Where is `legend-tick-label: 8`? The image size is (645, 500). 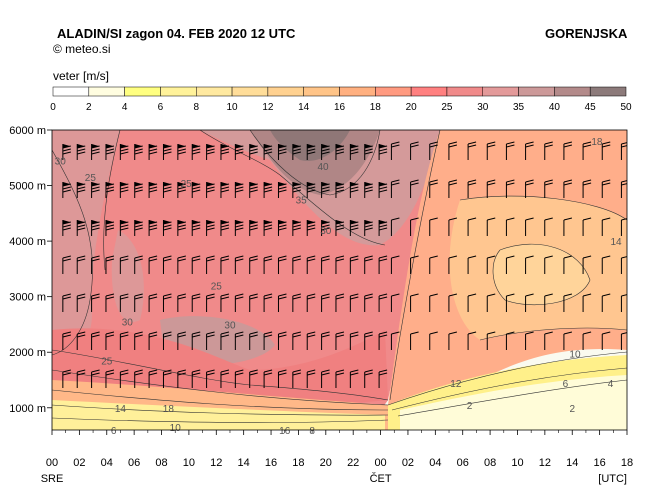
legend-tick-label: 8 is located at coordinates (196, 107).